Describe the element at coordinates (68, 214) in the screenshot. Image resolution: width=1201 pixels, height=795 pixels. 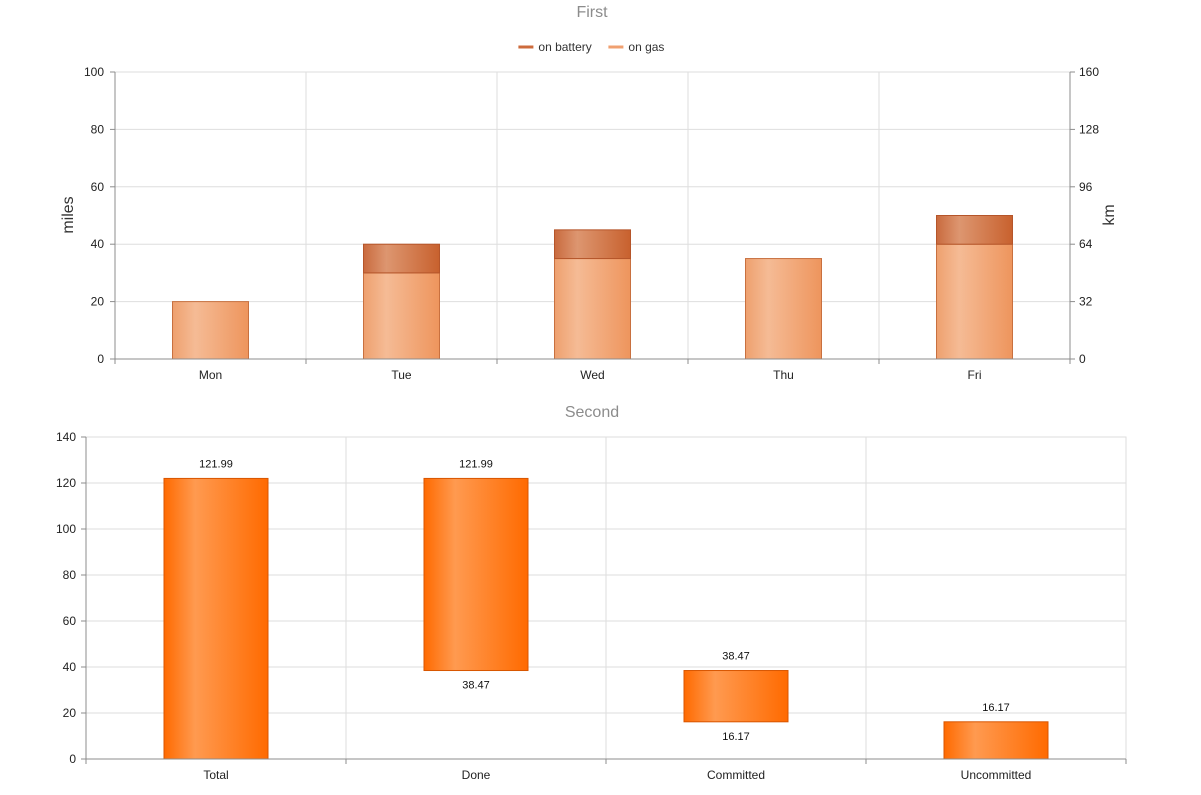
I see `y-axis-title: miles` at that location.